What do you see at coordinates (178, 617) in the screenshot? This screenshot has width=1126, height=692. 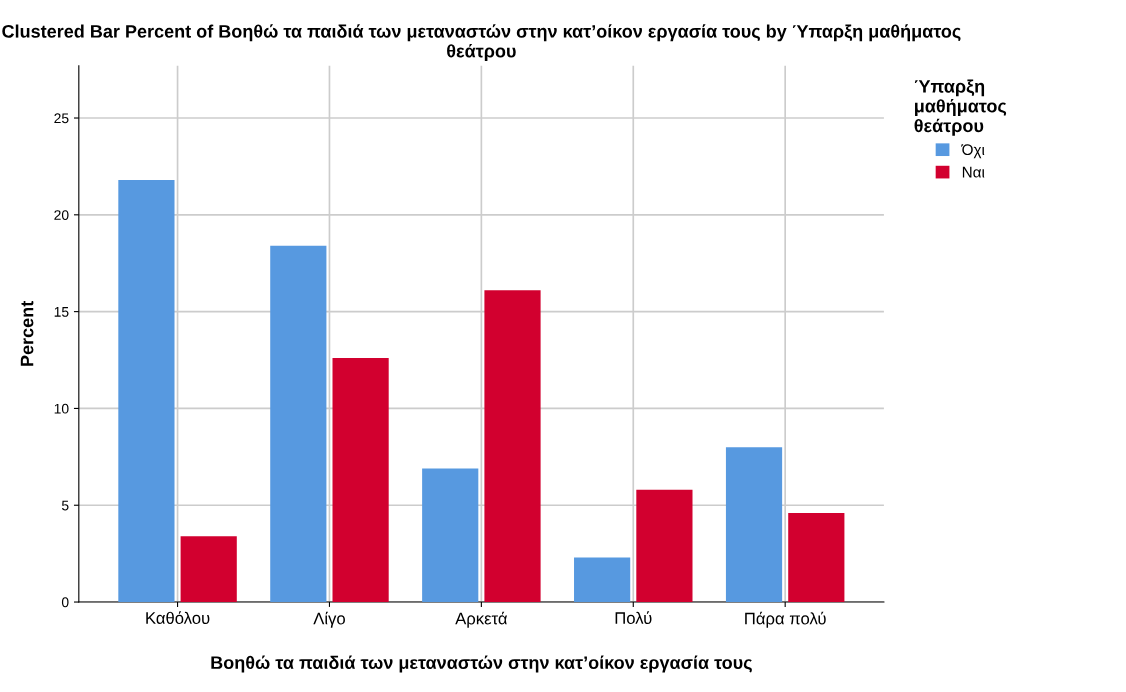 I see `x-tick-label: Καθόλου` at bounding box center [178, 617].